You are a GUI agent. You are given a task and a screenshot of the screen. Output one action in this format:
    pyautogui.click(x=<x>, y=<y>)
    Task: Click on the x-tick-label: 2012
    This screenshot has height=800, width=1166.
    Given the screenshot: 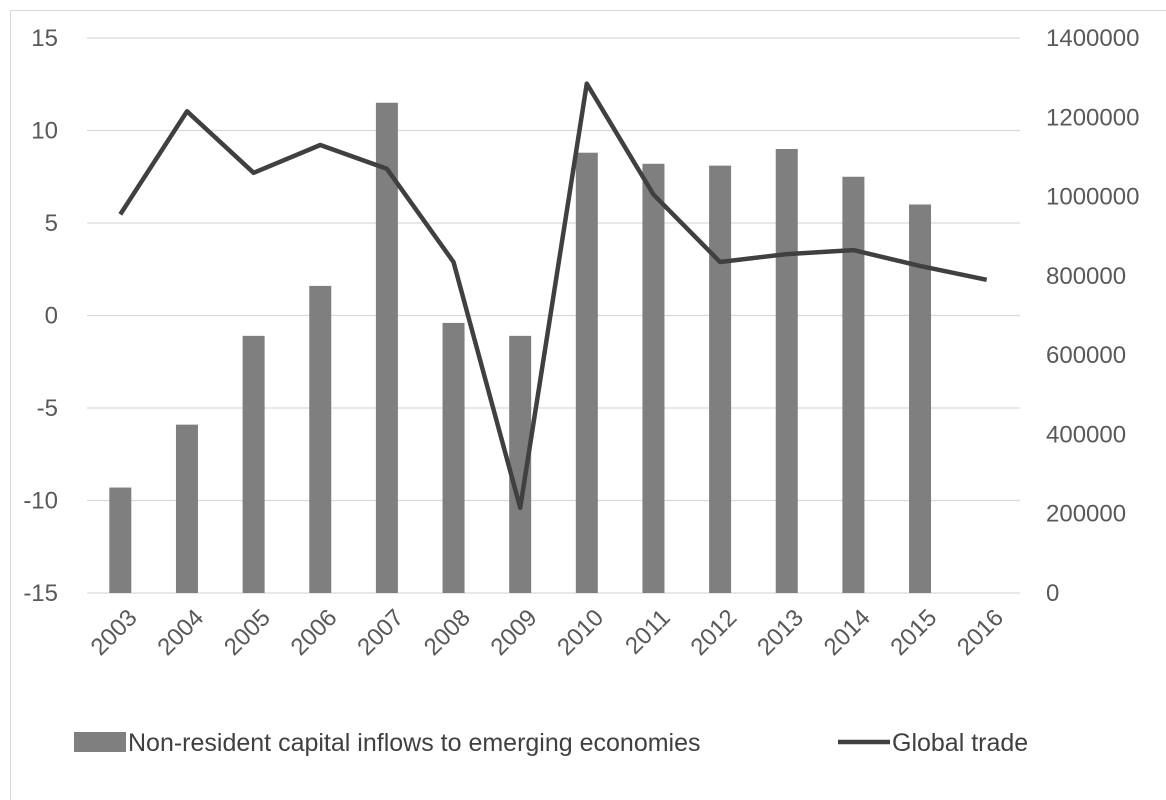 What is the action you would take?
    pyautogui.click(x=714, y=632)
    